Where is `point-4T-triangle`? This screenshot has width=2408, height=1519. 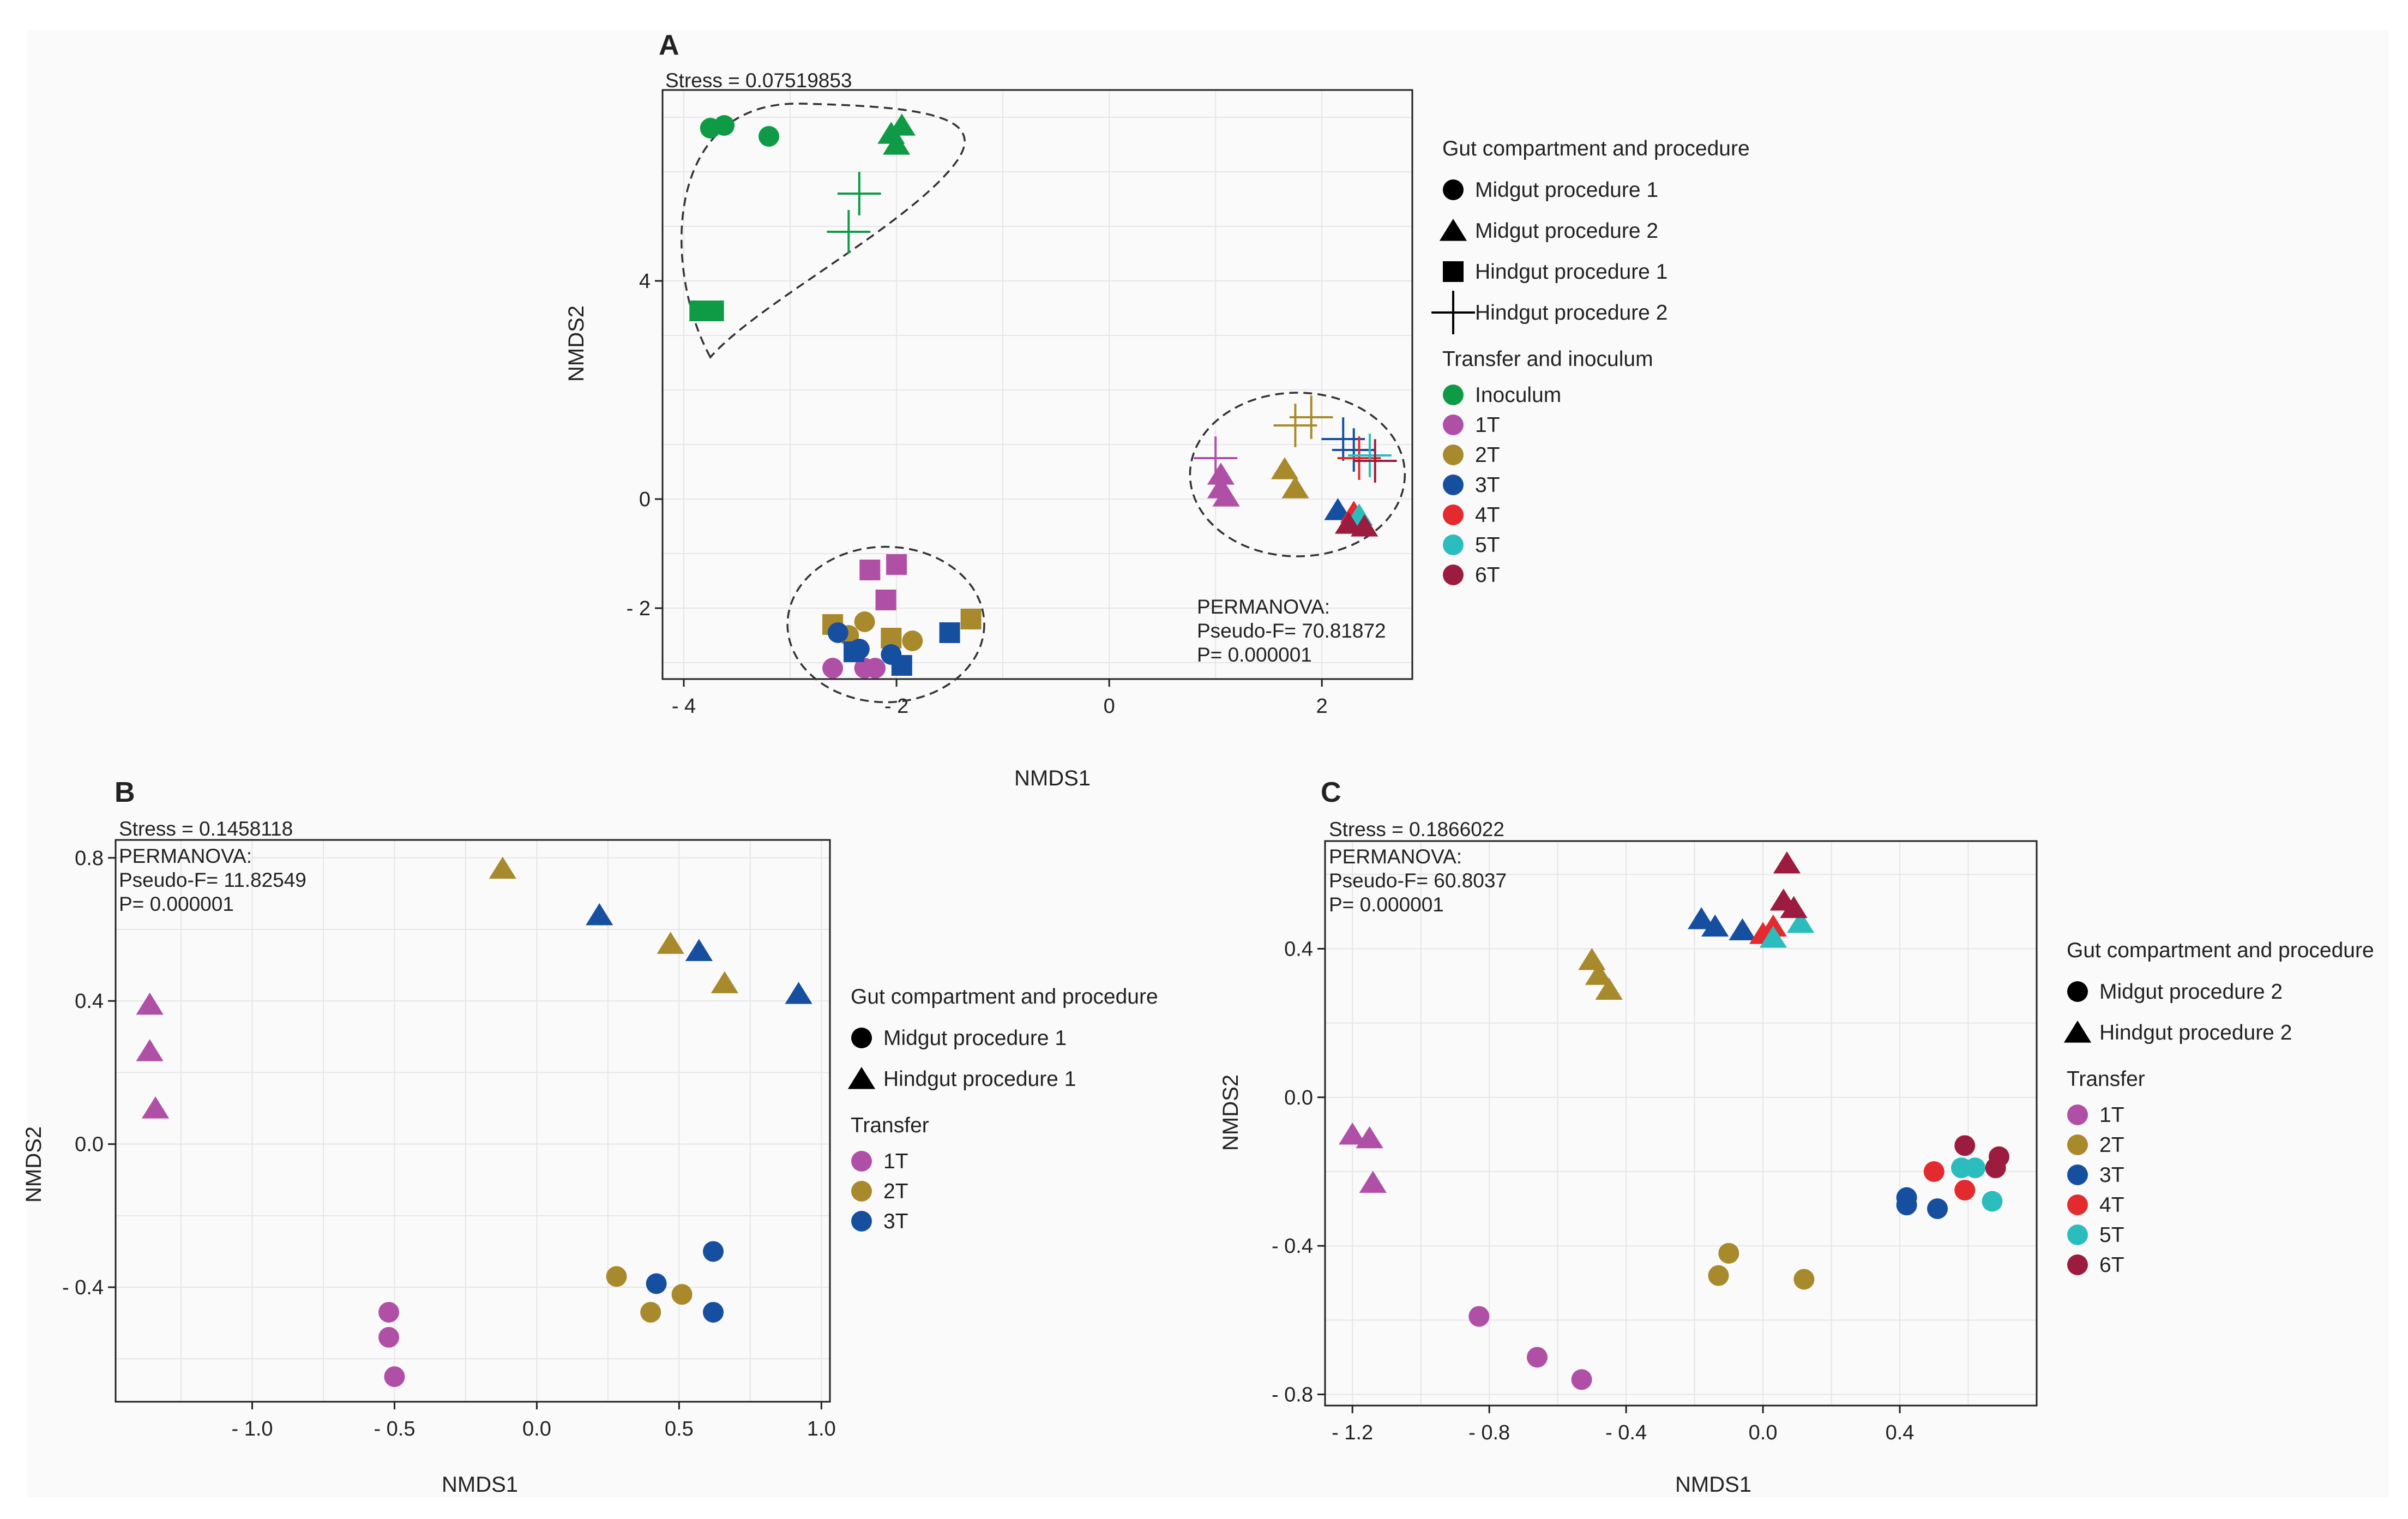
point-4T-triangle is located at coordinates (1773, 925).